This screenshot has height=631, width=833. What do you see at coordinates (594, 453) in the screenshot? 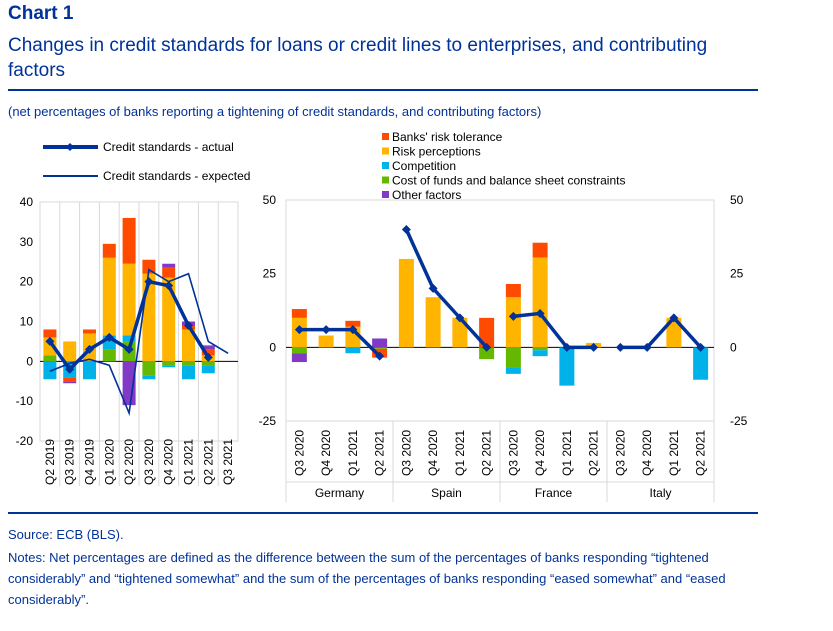
I see `france-x-tick-label: Q2 2021` at bounding box center [594, 453].